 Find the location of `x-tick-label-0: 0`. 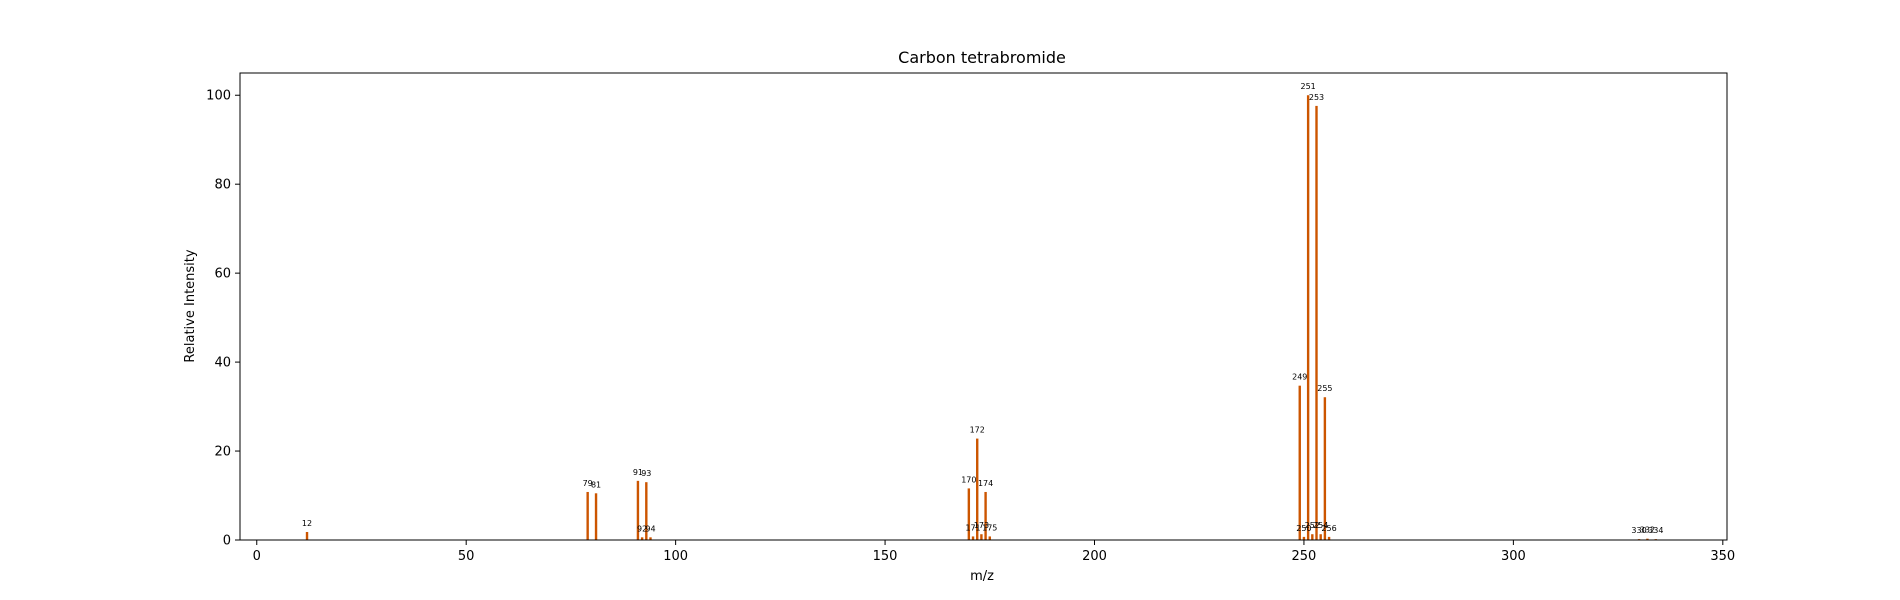

x-tick-label-0: 0 is located at coordinates (257, 556).